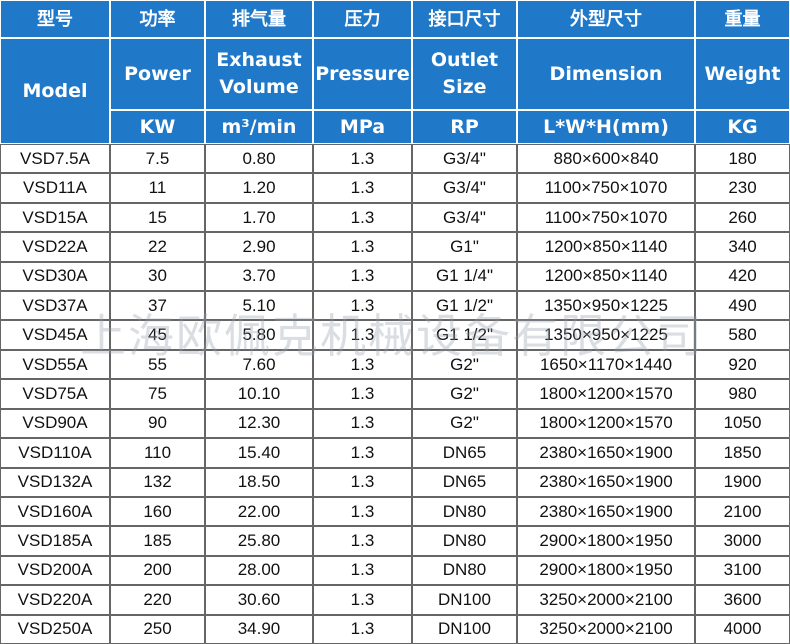 Image resolution: width=790 pixels, height=644 pixels. Describe the element at coordinates (742, 127) in the screenshot. I see `header-unit: KG` at that location.